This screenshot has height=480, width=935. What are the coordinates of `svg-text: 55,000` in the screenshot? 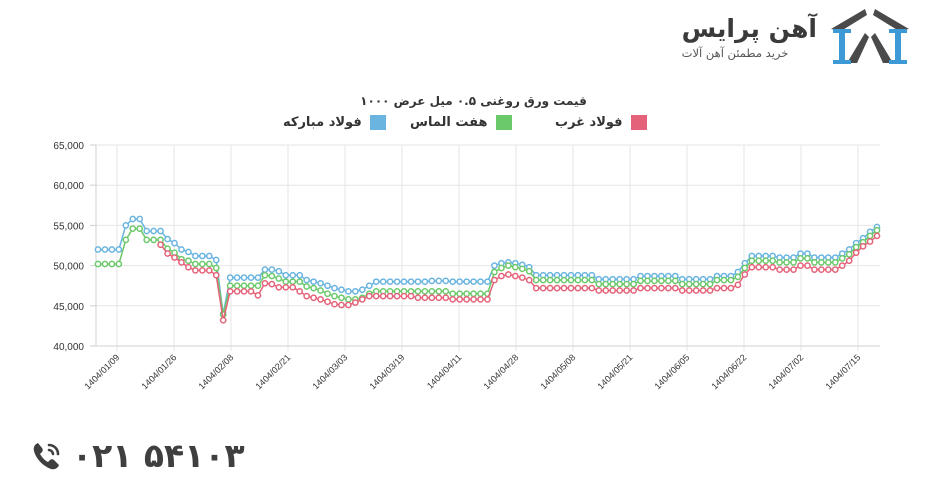 It's located at (68, 226).